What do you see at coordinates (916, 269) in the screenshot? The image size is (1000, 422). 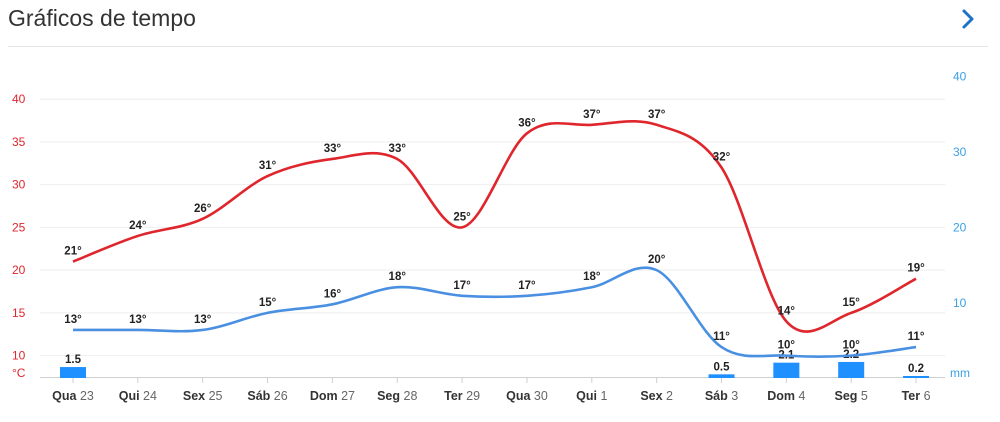 I see `temp-data-label: 19°` at bounding box center [916, 269].